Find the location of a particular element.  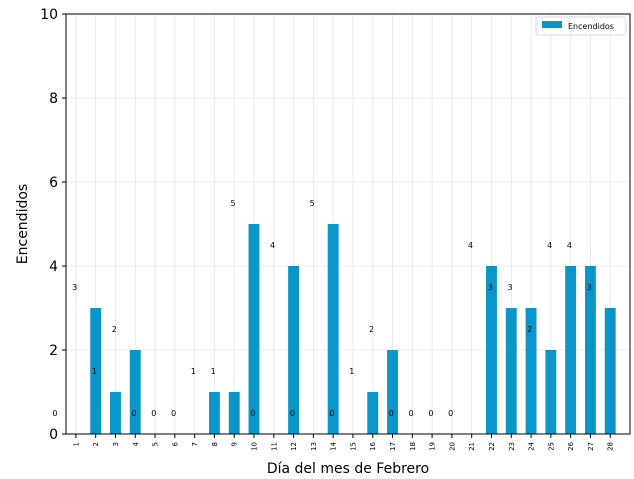

x-tick-label: 22 is located at coordinates (492, 446).